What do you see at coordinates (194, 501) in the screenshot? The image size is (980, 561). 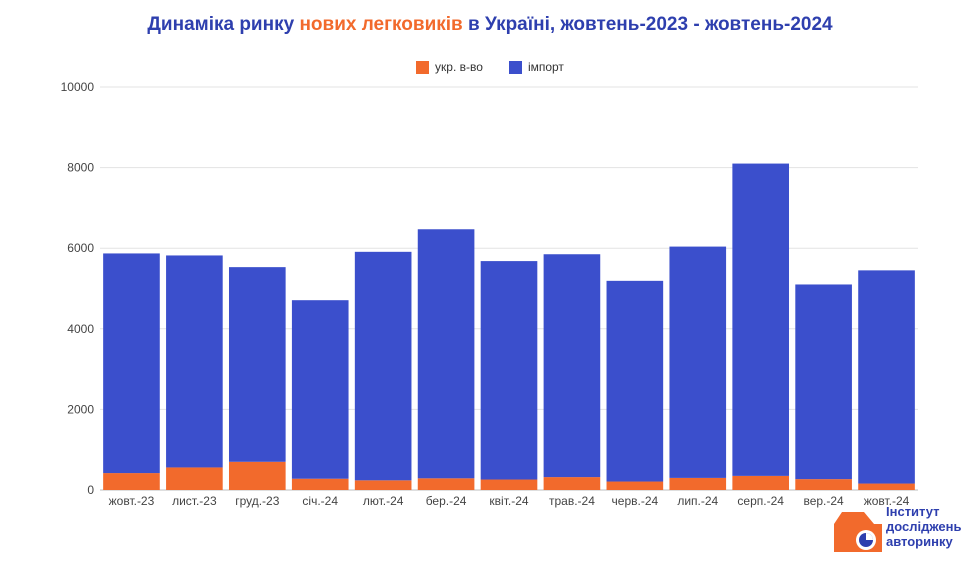 I see `x-tick-label: лист.-23` at bounding box center [194, 501].